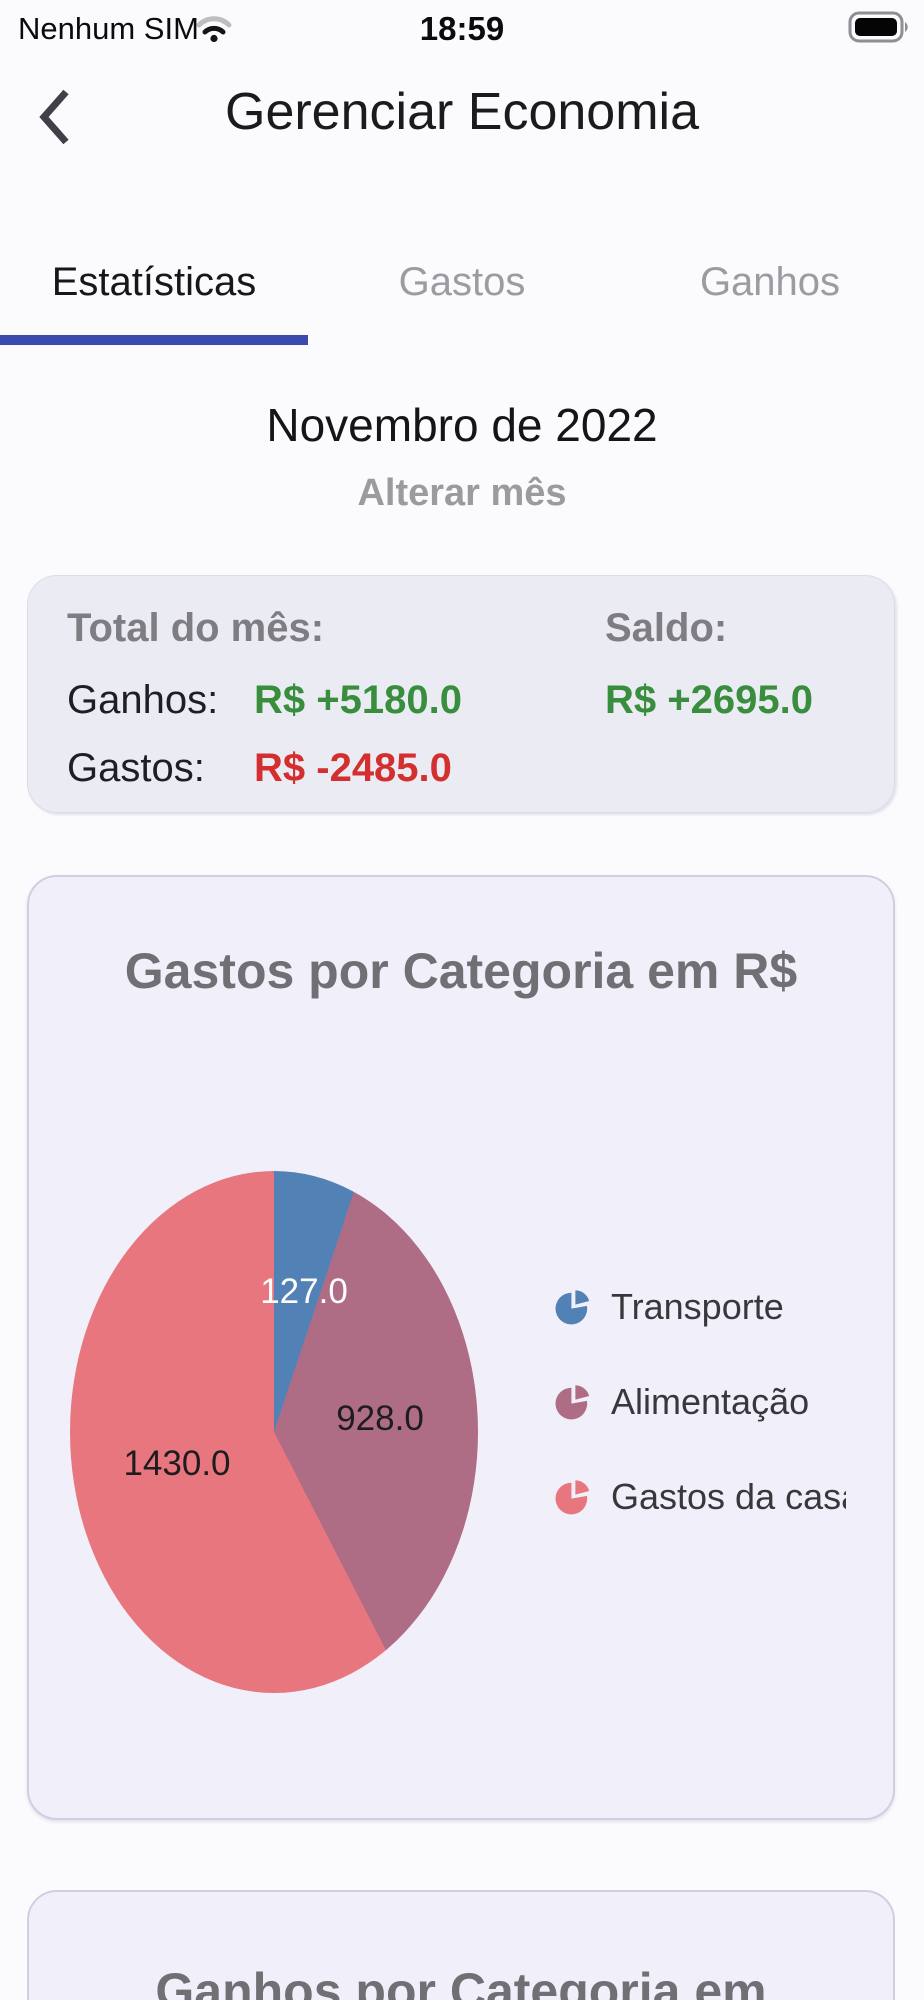 This screenshot has height=2000, width=924. Describe the element at coordinates (136, 768) in the screenshot. I see `gastos-label: Gastos:` at that location.